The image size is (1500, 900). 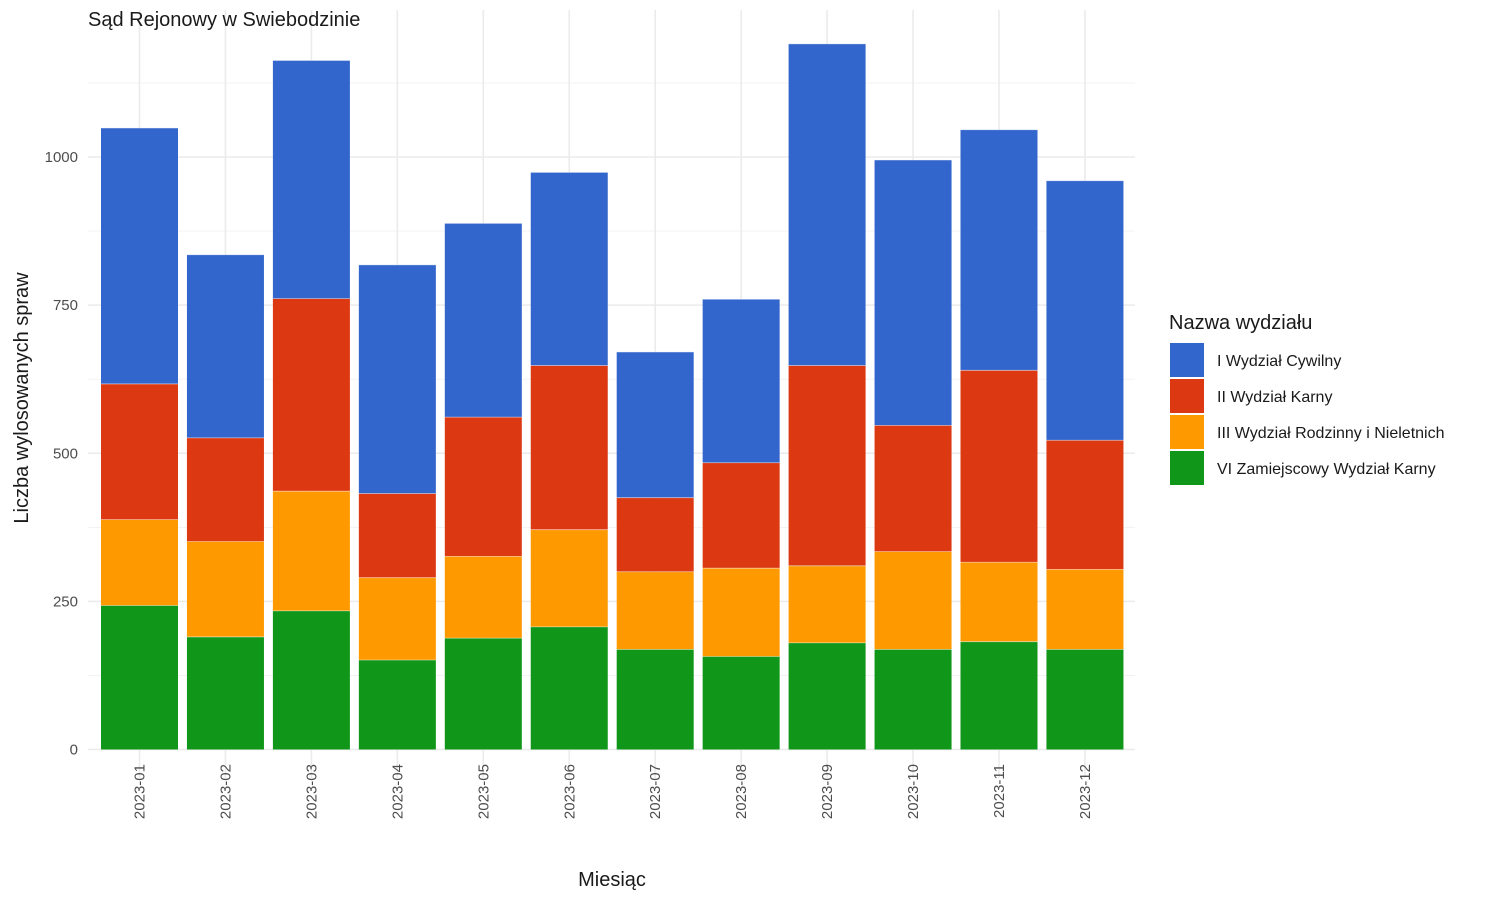 I want to click on legend-title: Nazwa wydziału, so click(x=1240, y=323).